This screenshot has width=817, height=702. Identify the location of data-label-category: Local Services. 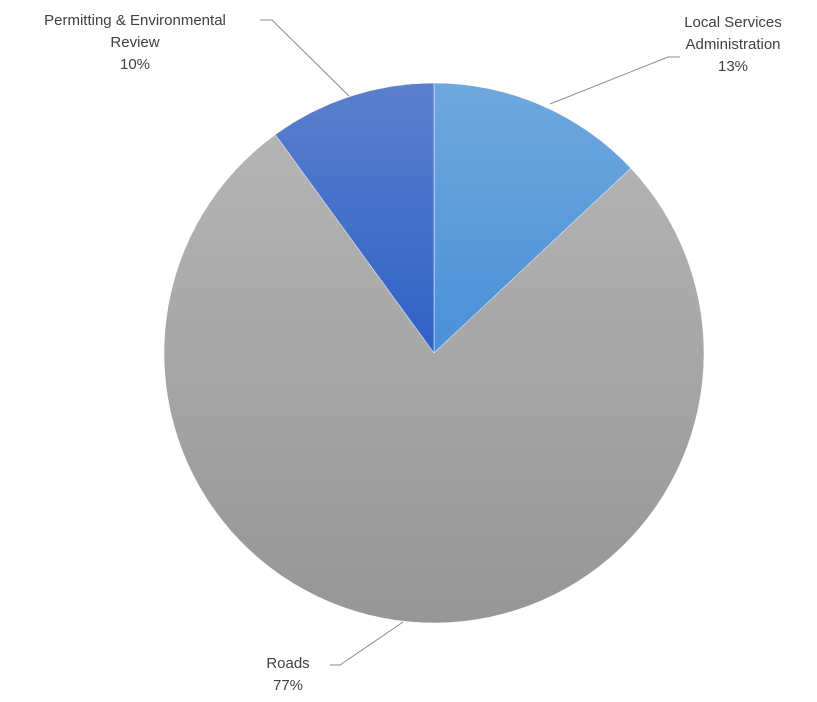
(733, 22).